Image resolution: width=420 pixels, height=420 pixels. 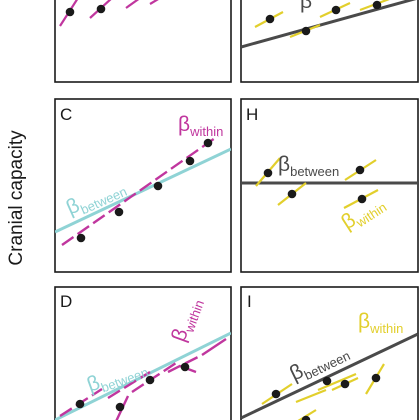 I want to click on within-regression-line, so click(x=140, y=190).